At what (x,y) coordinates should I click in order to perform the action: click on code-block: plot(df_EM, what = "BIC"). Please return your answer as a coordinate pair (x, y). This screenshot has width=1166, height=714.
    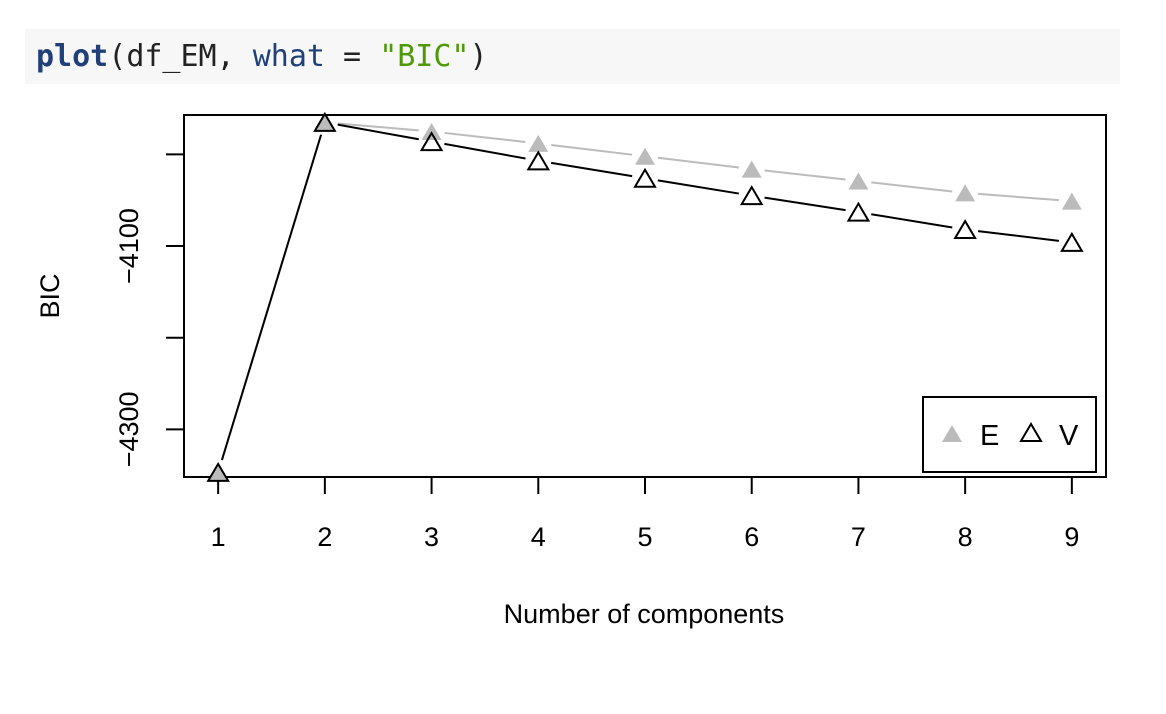
    Looking at the image, I should click on (572, 56).